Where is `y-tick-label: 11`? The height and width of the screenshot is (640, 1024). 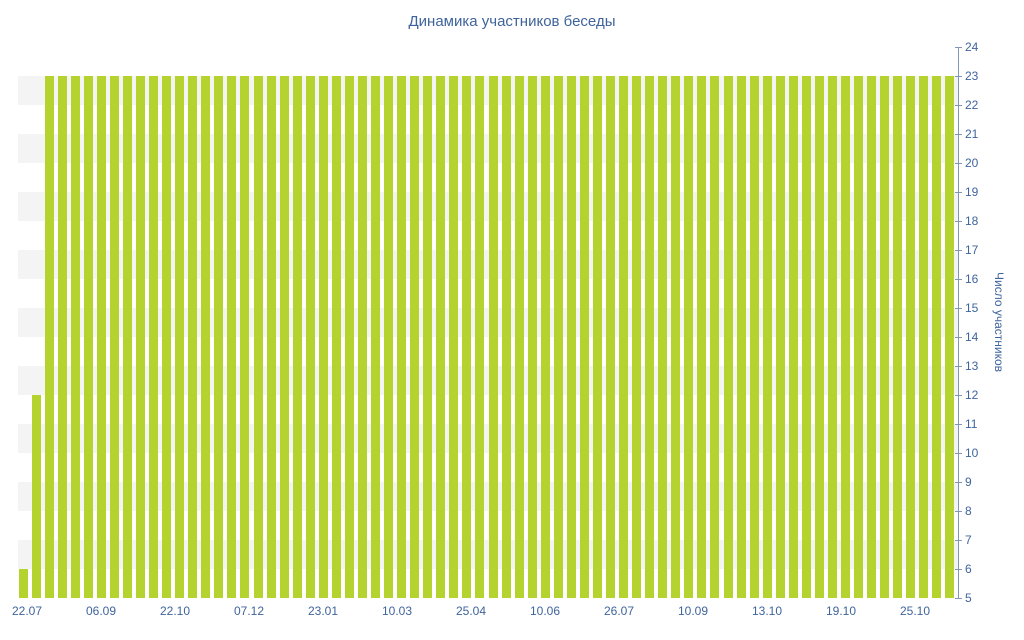
y-tick-label: 11 is located at coordinates (971, 424).